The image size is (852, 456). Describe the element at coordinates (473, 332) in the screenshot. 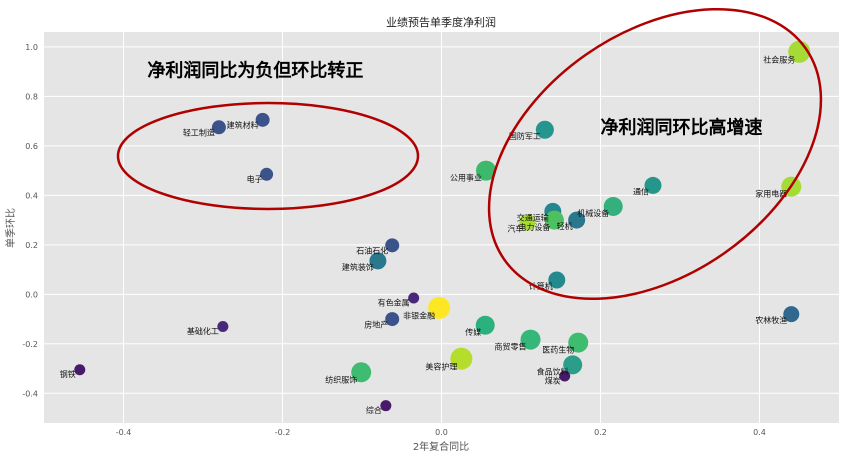

I see `point-label: 传媒` at that location.